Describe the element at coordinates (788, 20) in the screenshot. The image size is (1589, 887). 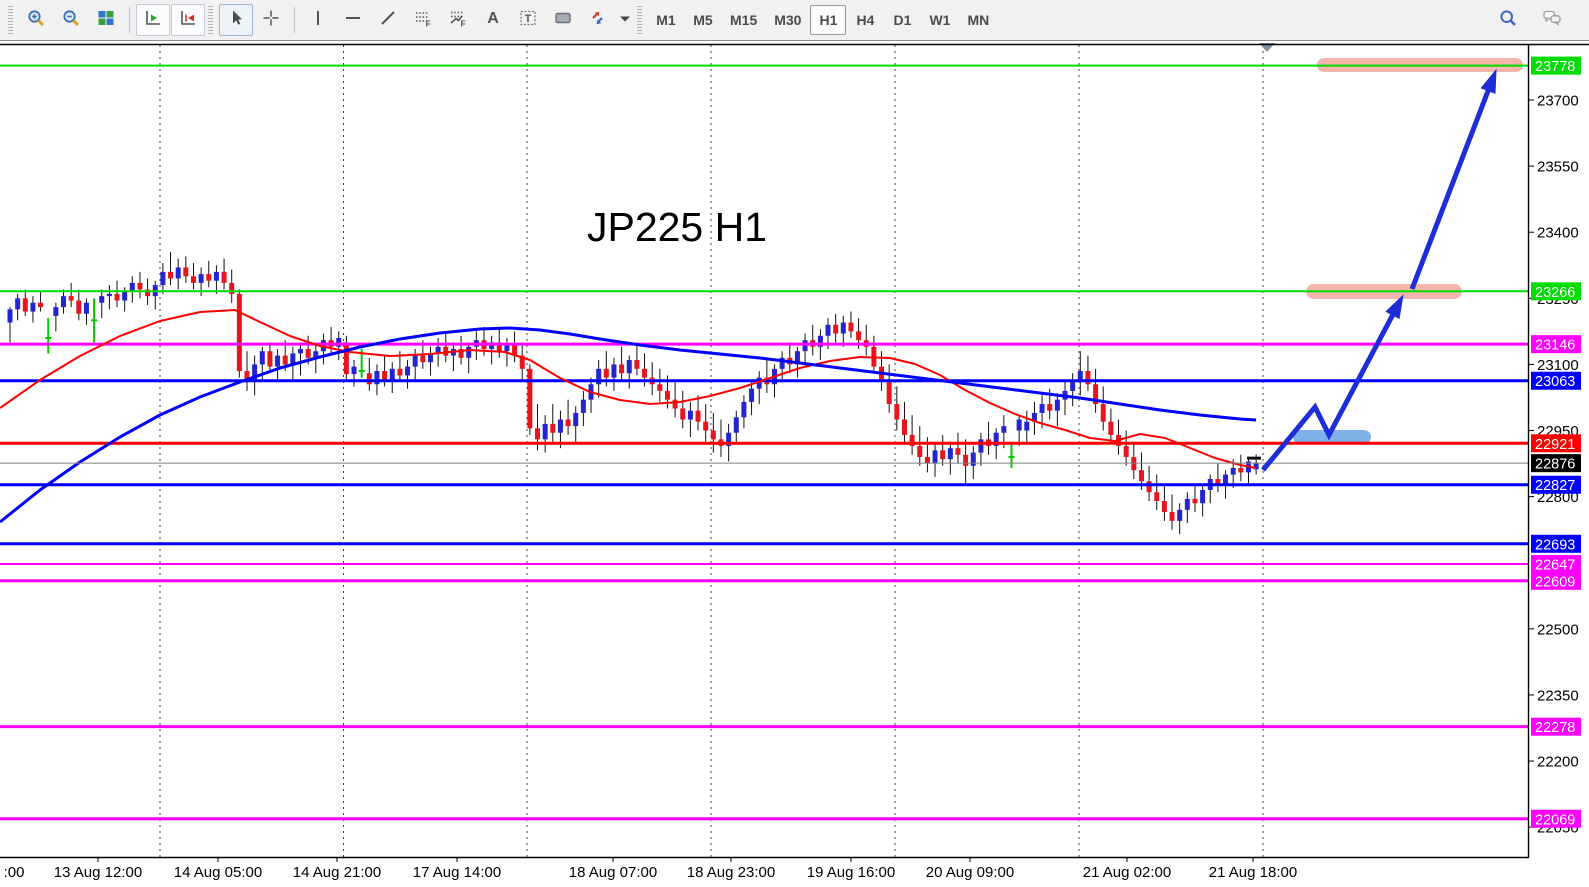
I see `tab-timeframe-m30: M30` at that location.